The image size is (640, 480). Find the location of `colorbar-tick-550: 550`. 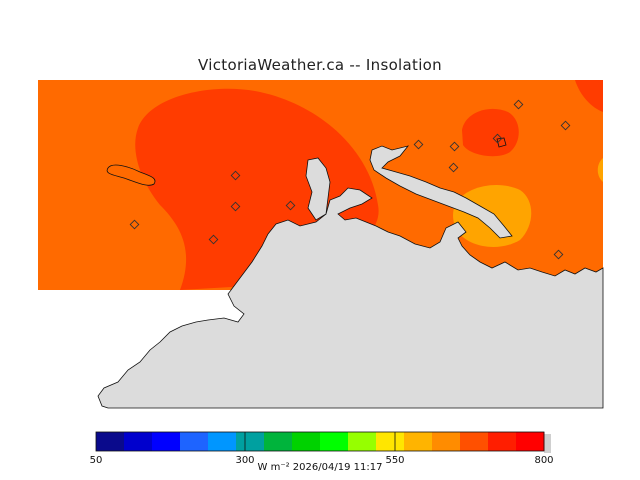

colorbar-tick-550: 550 is located at coordinates (394, 460).